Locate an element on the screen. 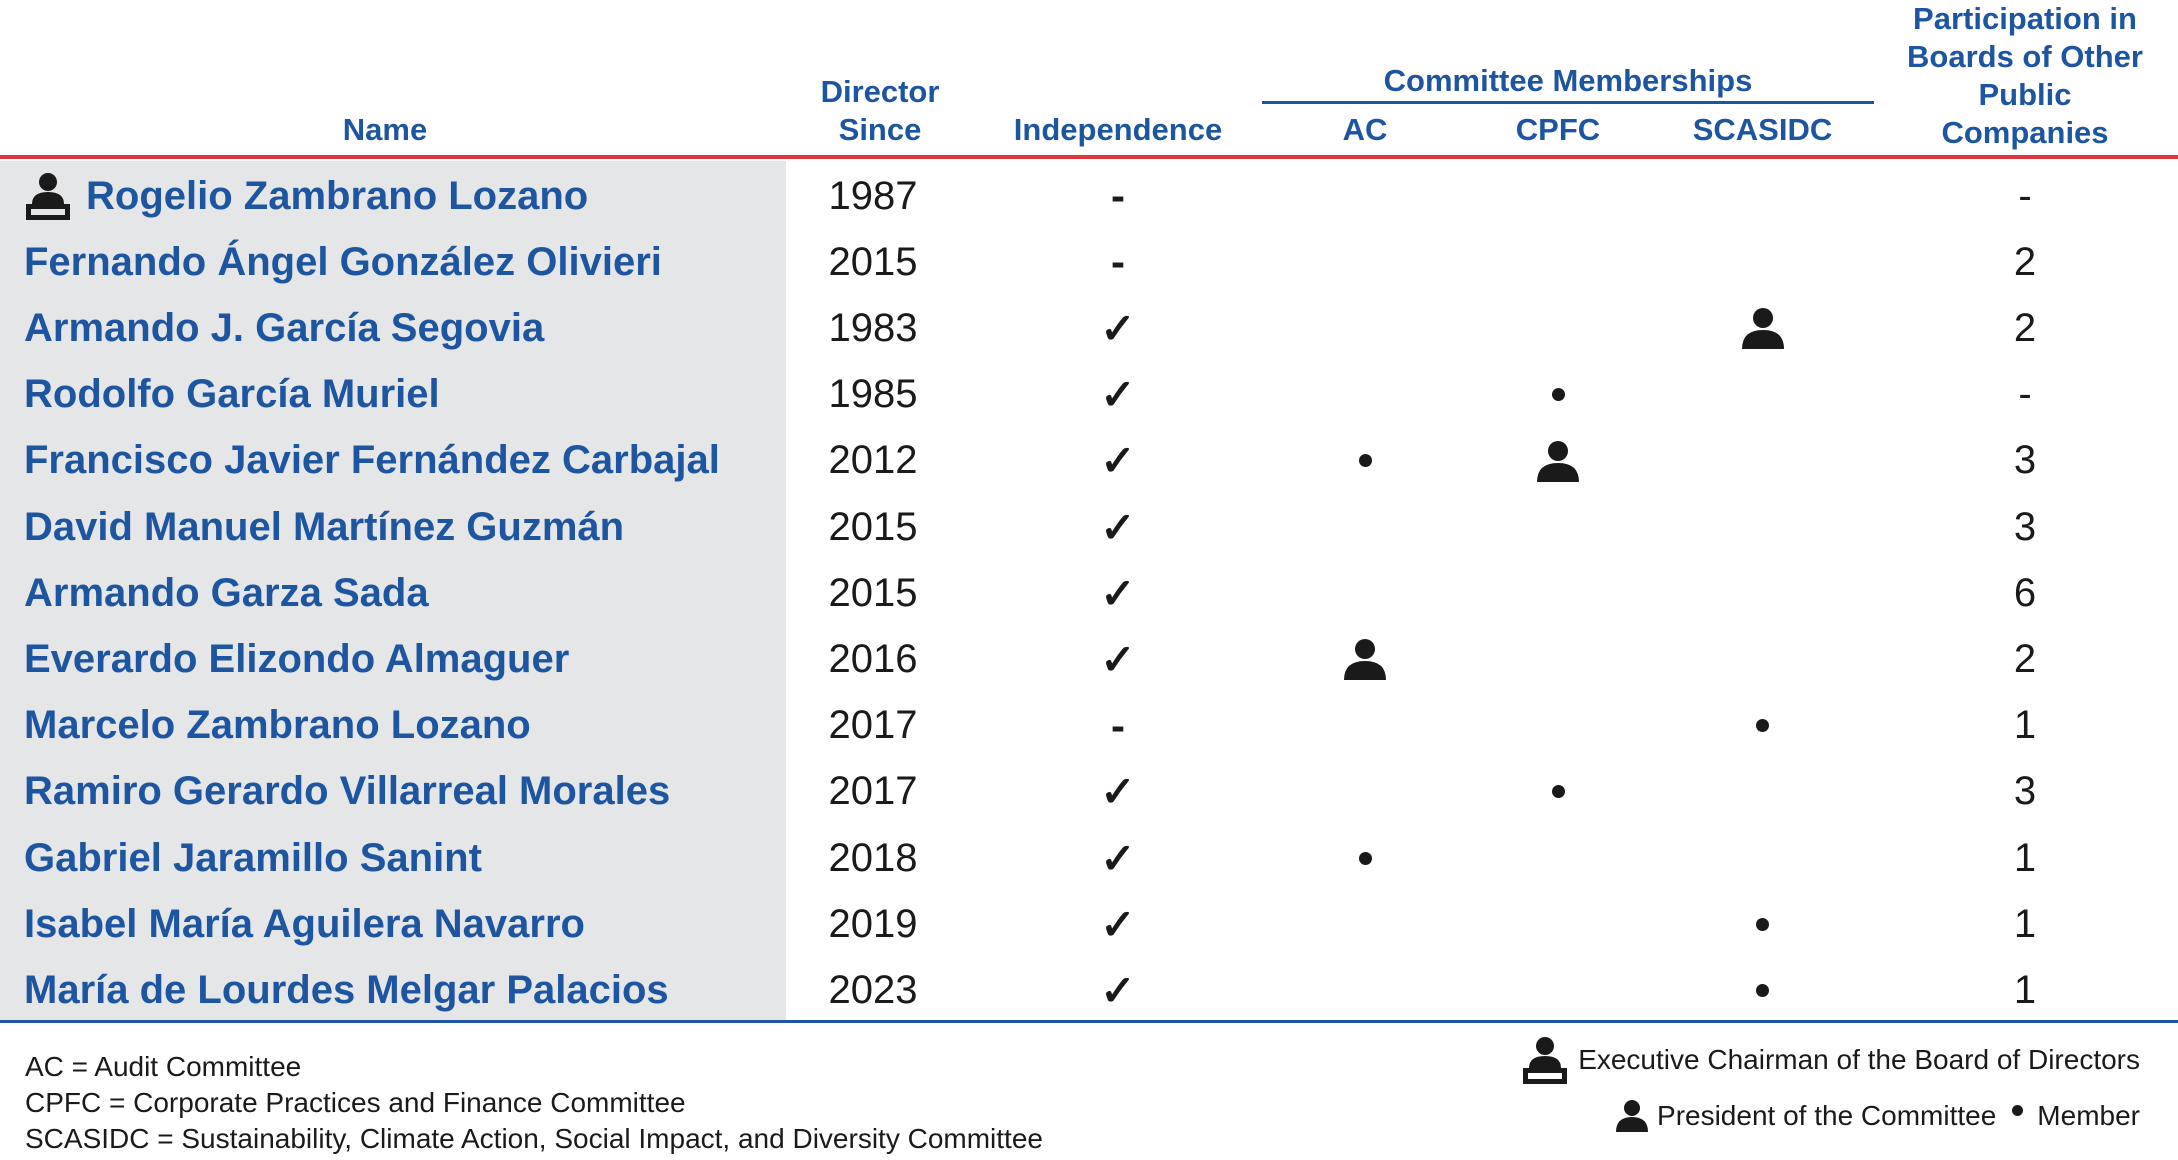 The width and height of the screenshot is (2178, 1160). director-name-text: Isabel María Aguilera Navarro is located at coordinates (304, 923).